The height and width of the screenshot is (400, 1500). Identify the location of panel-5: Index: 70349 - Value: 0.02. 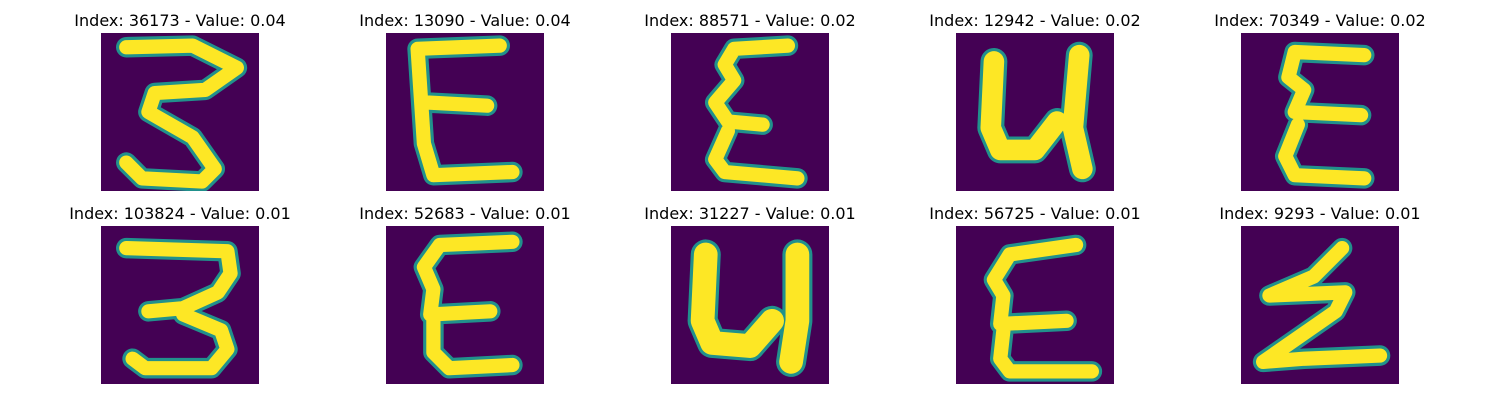
(1320, 108).